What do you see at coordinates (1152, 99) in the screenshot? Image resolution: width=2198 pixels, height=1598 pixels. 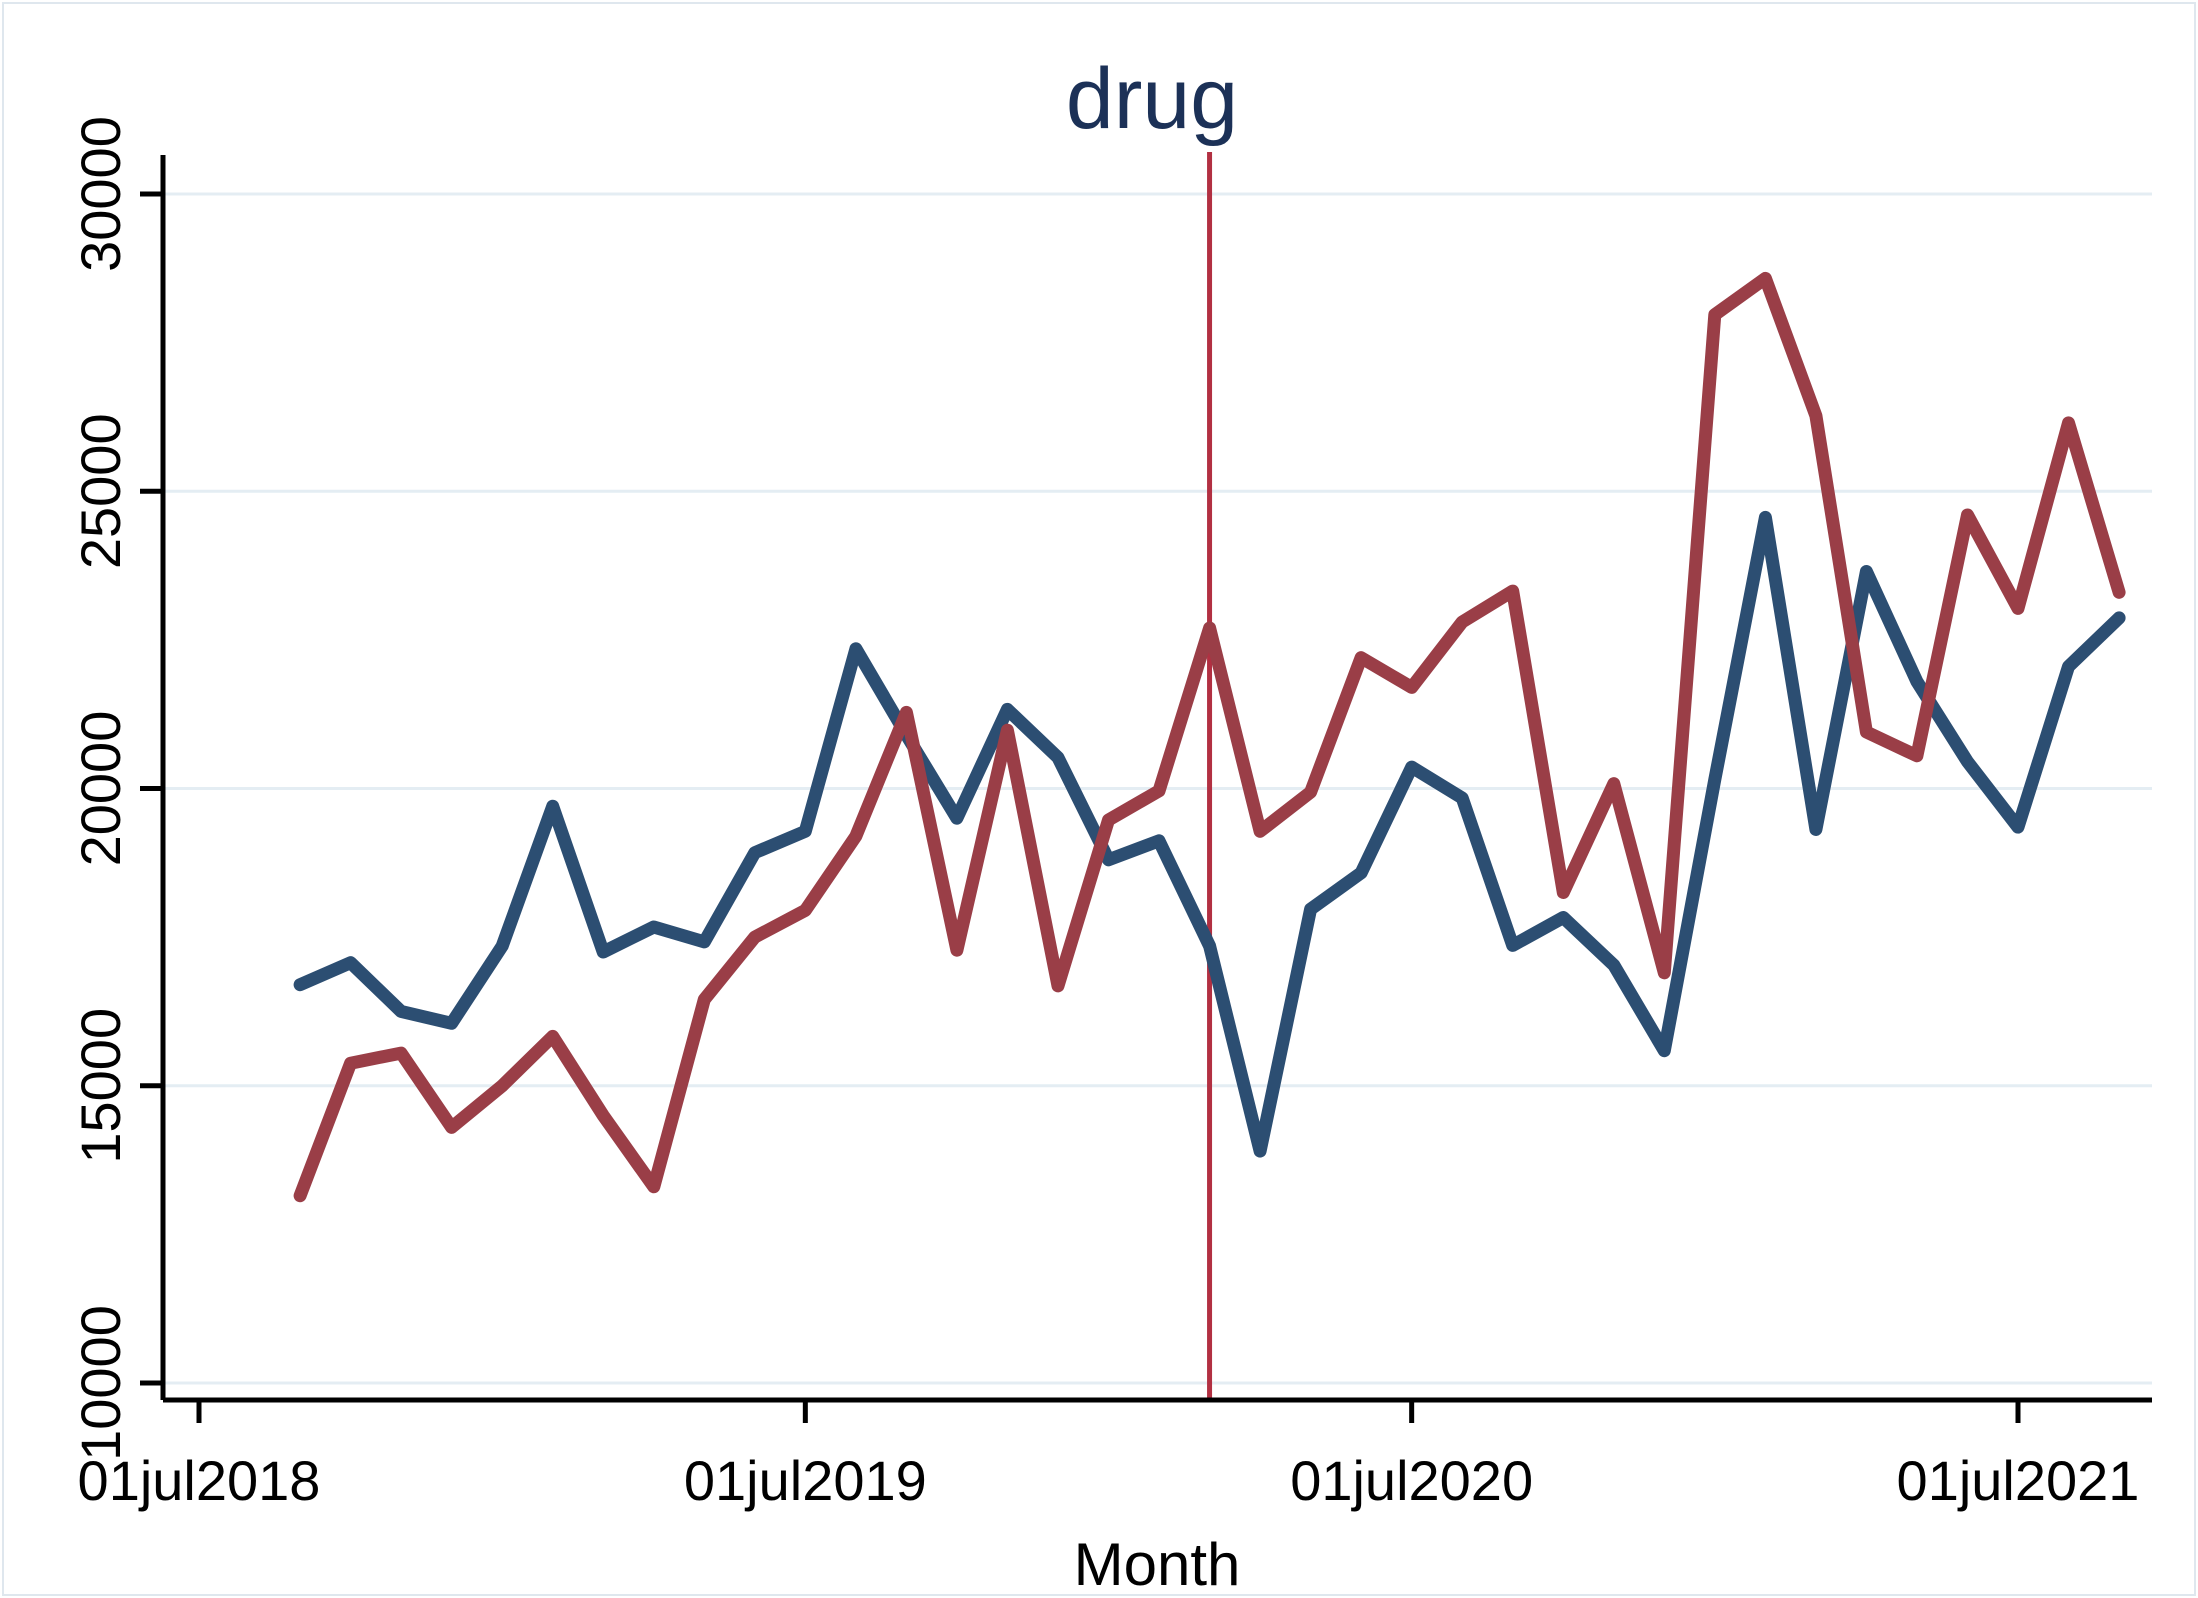 I see `chart-title: drug` at bounding box center [1152, 99].